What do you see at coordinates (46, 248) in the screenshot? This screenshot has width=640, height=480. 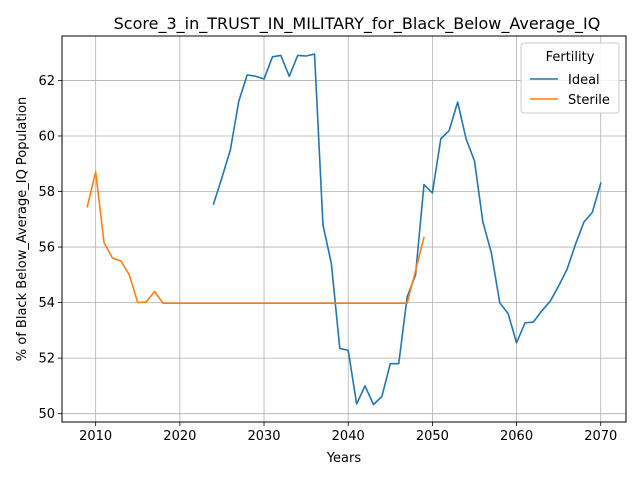 I see `y-tick-label: 56` at bounding box center [46, 248].